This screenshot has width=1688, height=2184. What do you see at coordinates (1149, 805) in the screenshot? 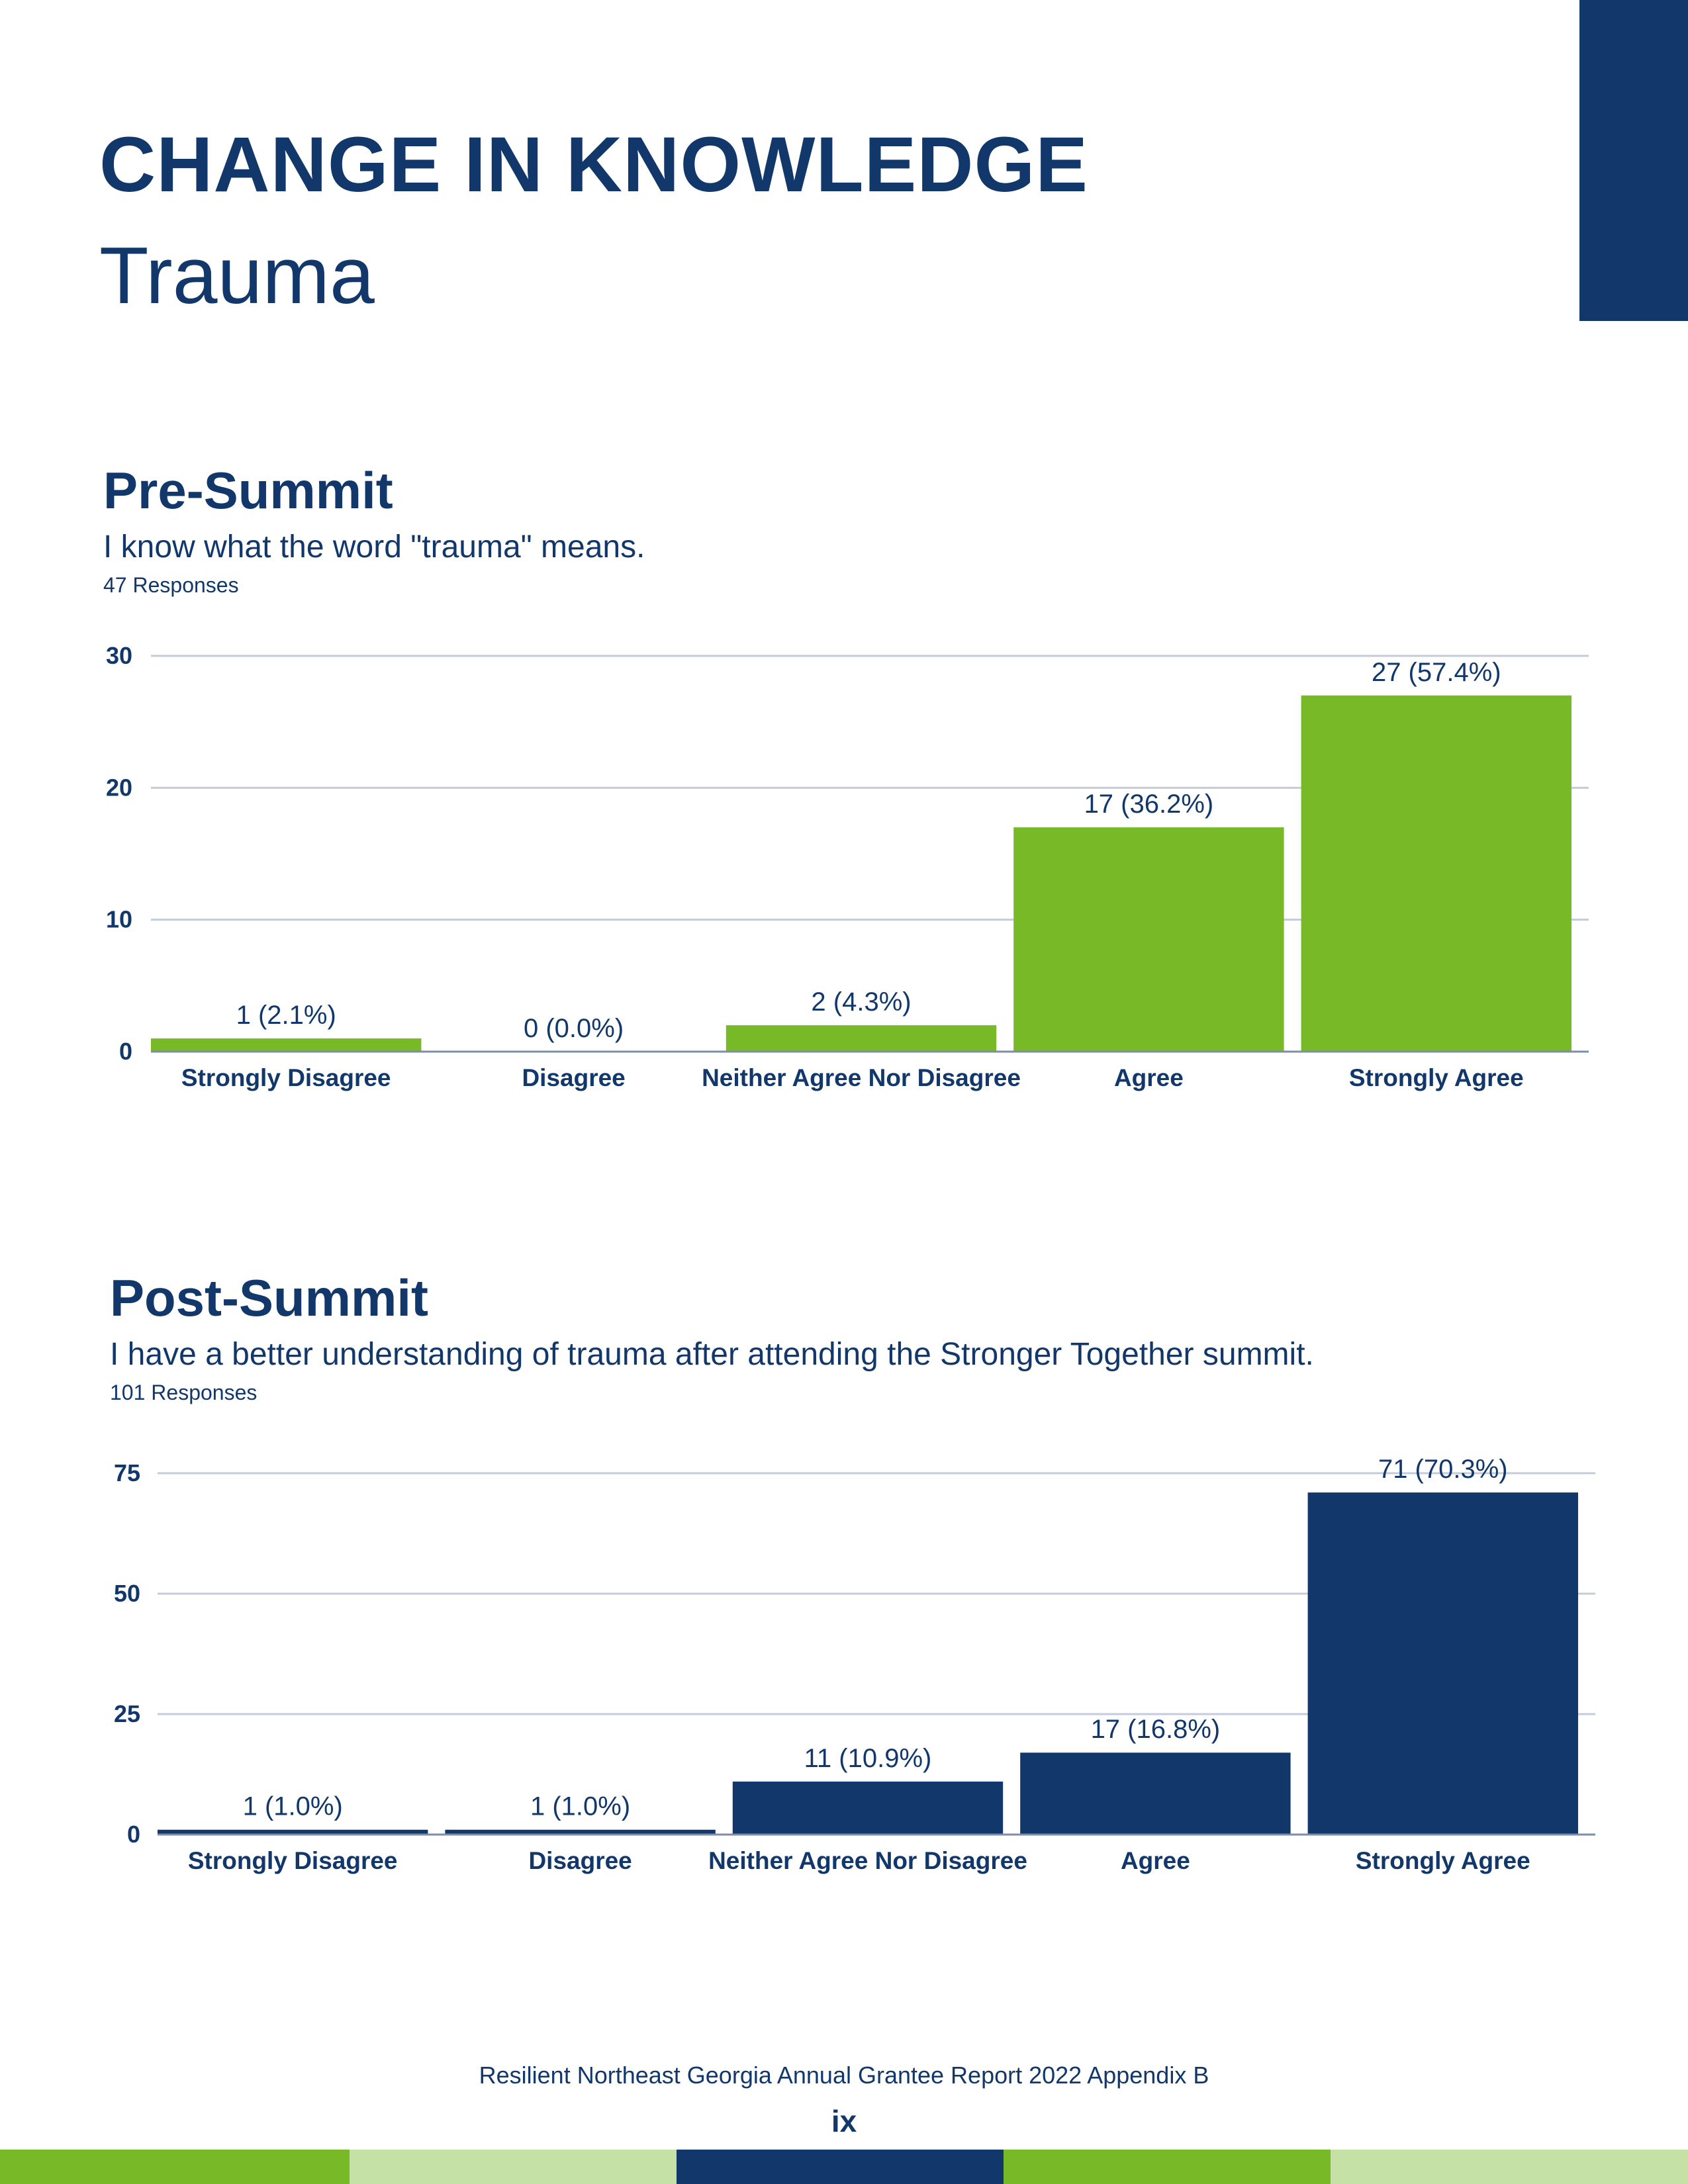
I see `data-label: 17 (36.2%)` at bounding box center [1149, 805].